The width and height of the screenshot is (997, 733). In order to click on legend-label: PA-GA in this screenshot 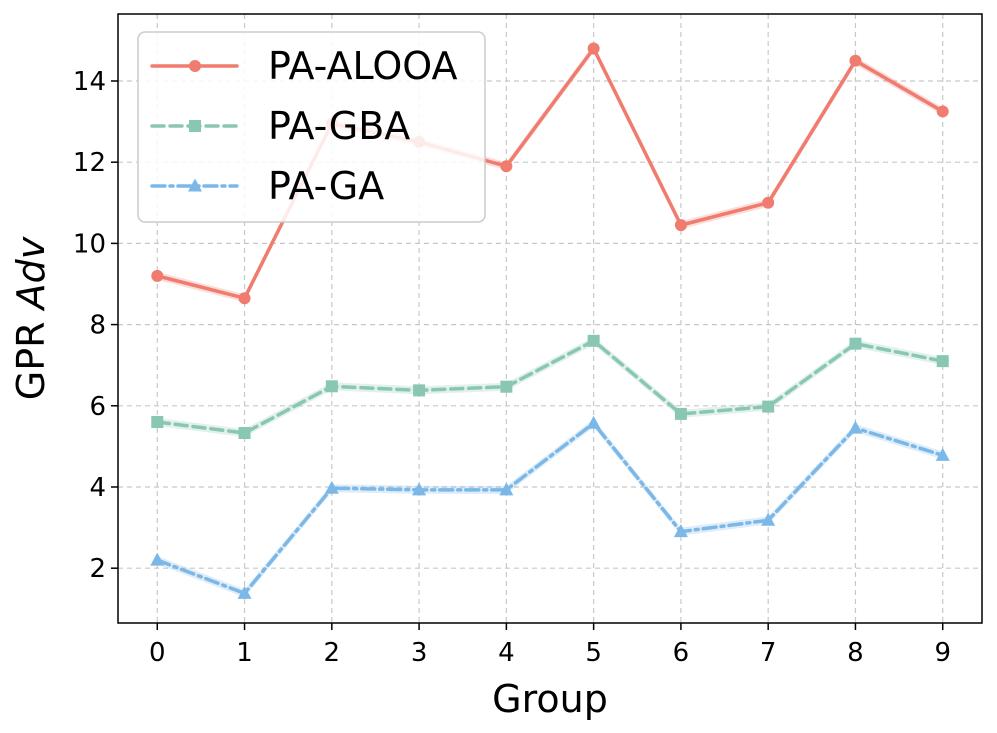, I will do `click(326, 186)`.